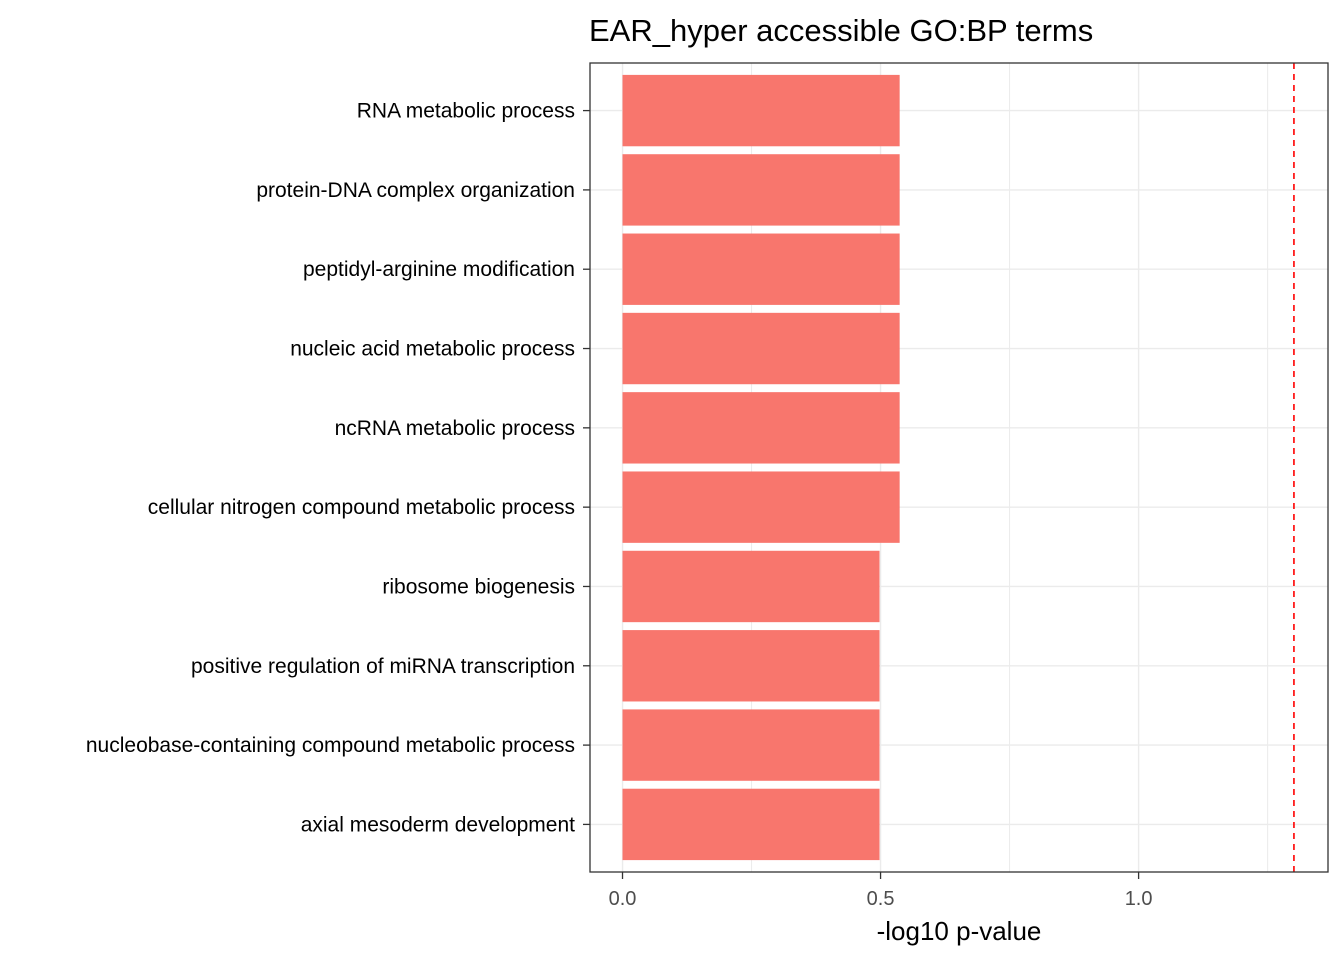 The height and width of the screenshot is (960, 1344). I want to click on category-label: peptidyl-arginine modification, so click(439, 269).